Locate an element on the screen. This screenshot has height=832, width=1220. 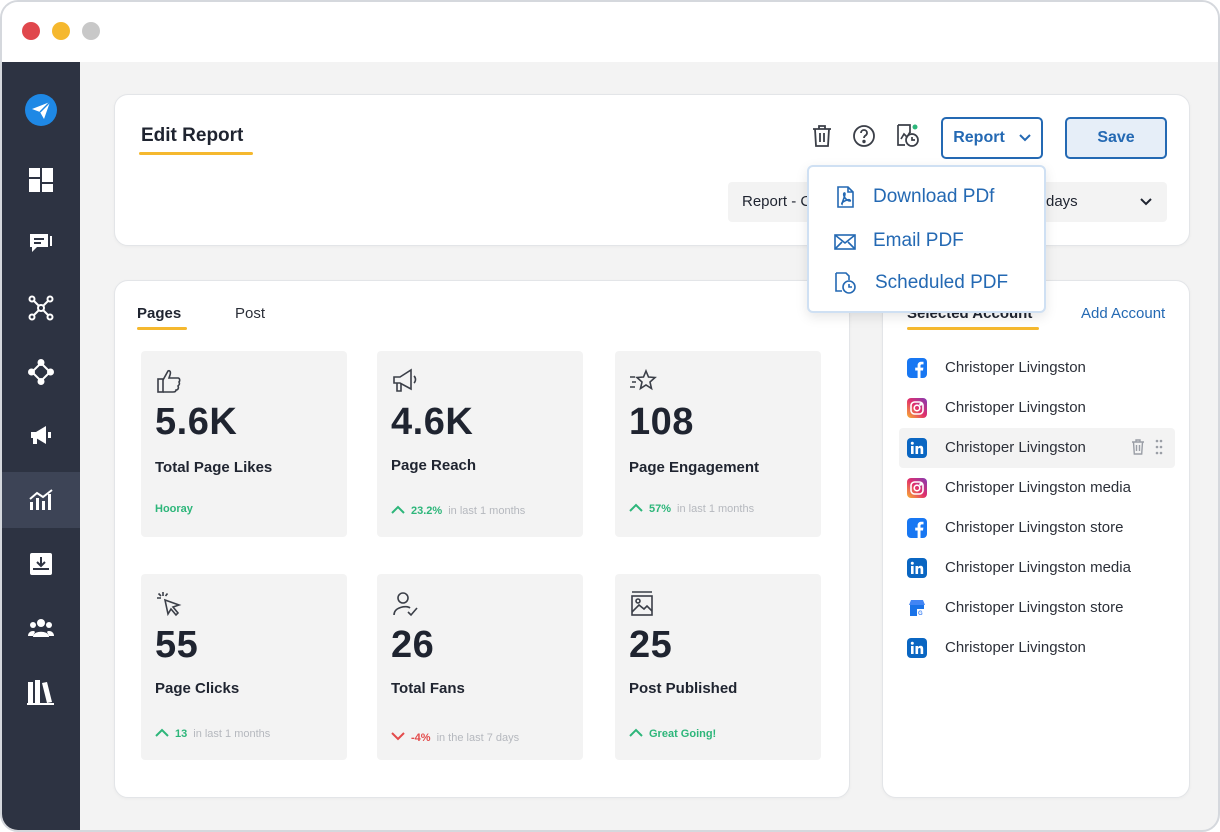
select-right-text: days is located at coordinates (1062, 201).